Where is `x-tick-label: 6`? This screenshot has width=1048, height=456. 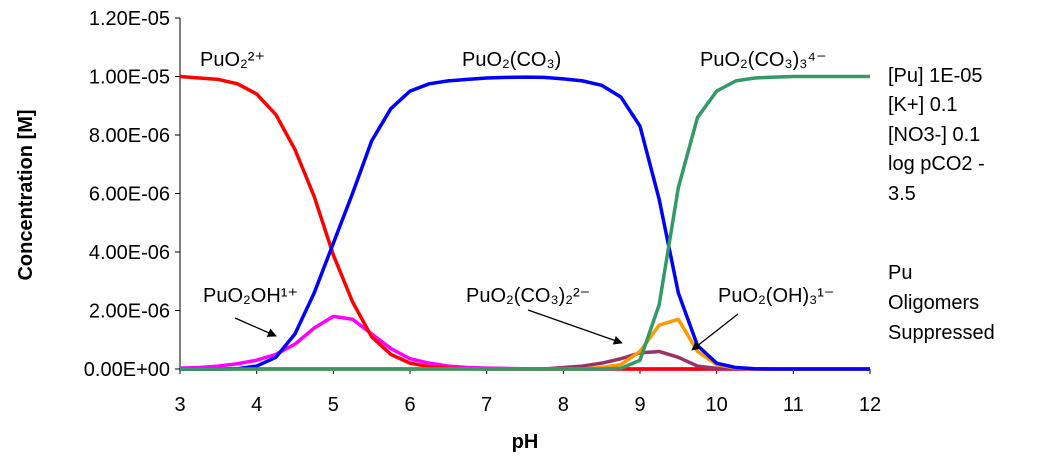 x-tick-label: 6 is located at coordinates (409, 405).